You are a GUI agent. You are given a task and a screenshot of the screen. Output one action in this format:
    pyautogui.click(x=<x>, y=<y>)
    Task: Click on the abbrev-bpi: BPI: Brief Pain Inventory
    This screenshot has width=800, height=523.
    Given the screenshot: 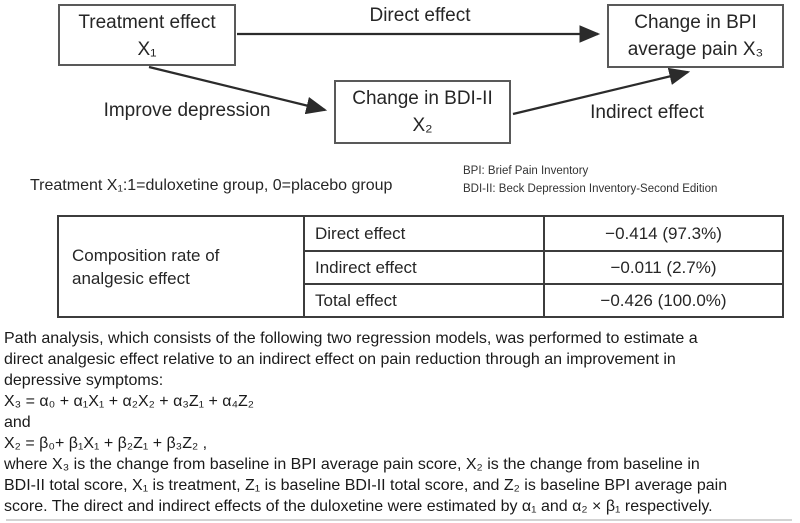 What is the action you would take?
    pyautogui.click(x=526, y=171)
    